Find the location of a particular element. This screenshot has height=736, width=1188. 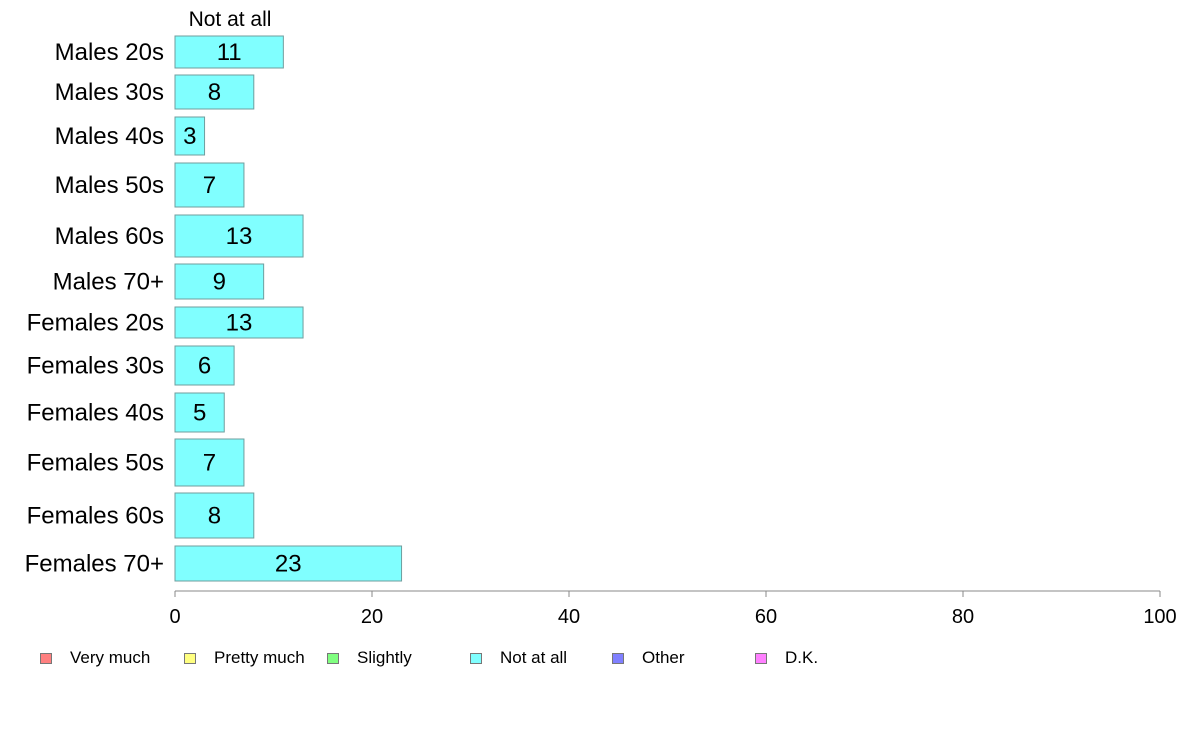

legend-item-pretty-much: Pretty much is located at coordinates (244, 658).